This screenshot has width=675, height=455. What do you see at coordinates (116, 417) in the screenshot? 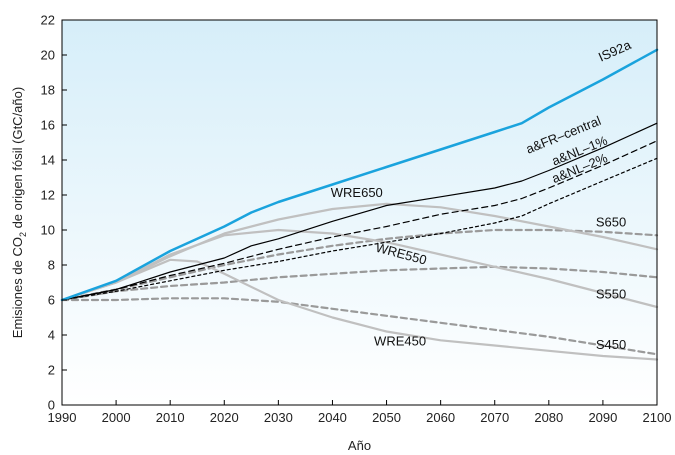
I see `x-tick-label: 2000` at bounding box center [116, 417].